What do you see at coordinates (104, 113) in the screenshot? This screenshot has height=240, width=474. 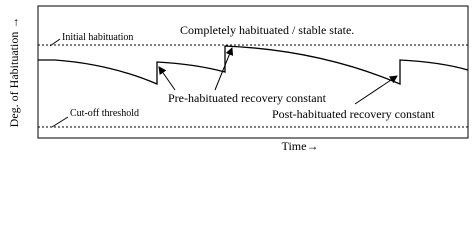 I see `annotation: Cut-off threshold` at bounding box center [104, 113].